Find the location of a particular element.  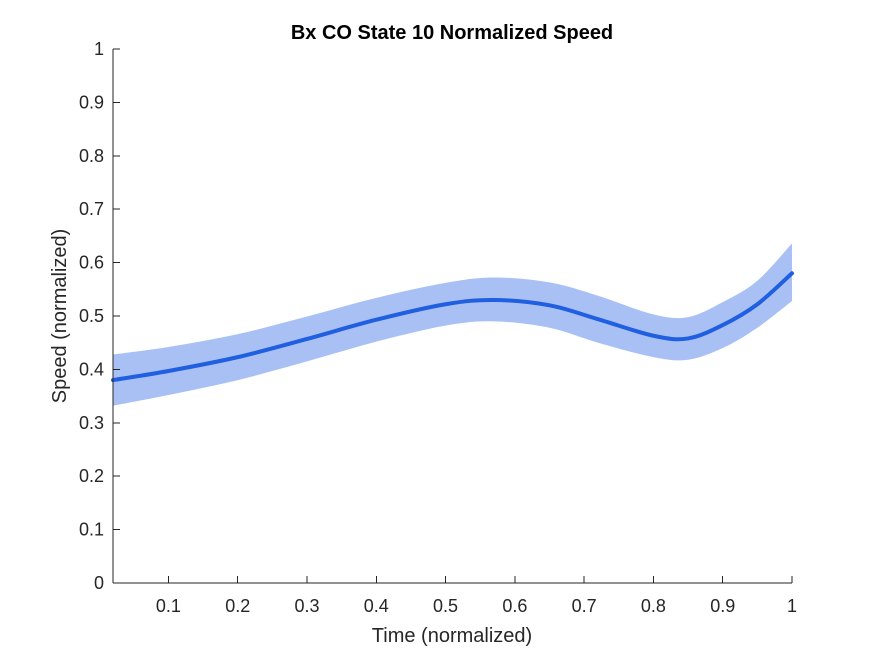

chart-title: Bx CO State 10 Normalized Speed is located at coordinates (452, 33).